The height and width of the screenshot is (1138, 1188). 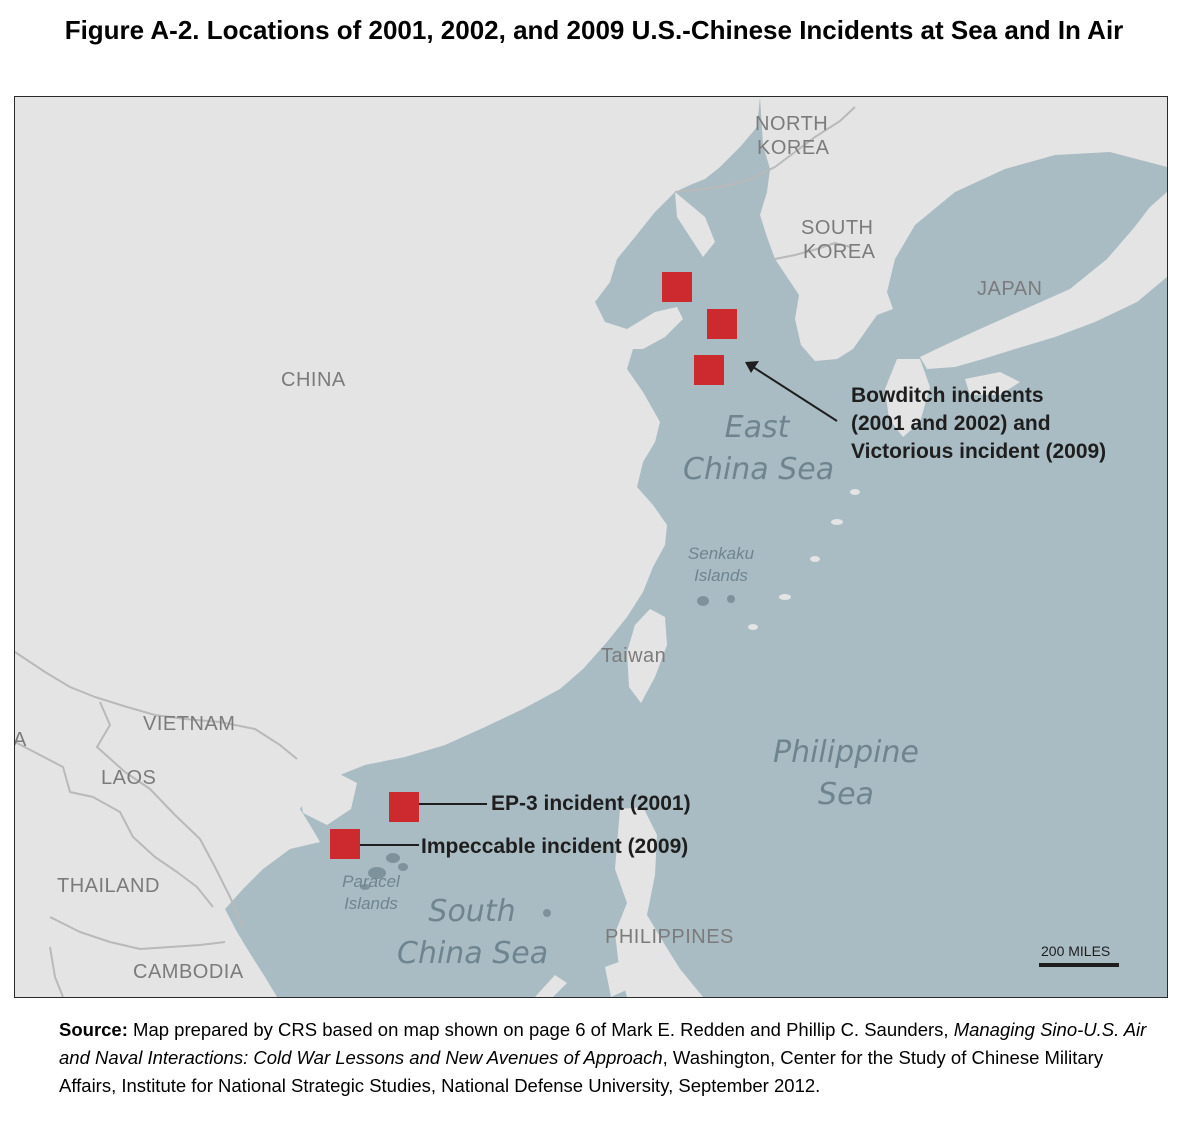 What do you see at coordinates (695, 224) in the screenshot?
I see `liaodong-peninsula` at bounding box center [695, 224].